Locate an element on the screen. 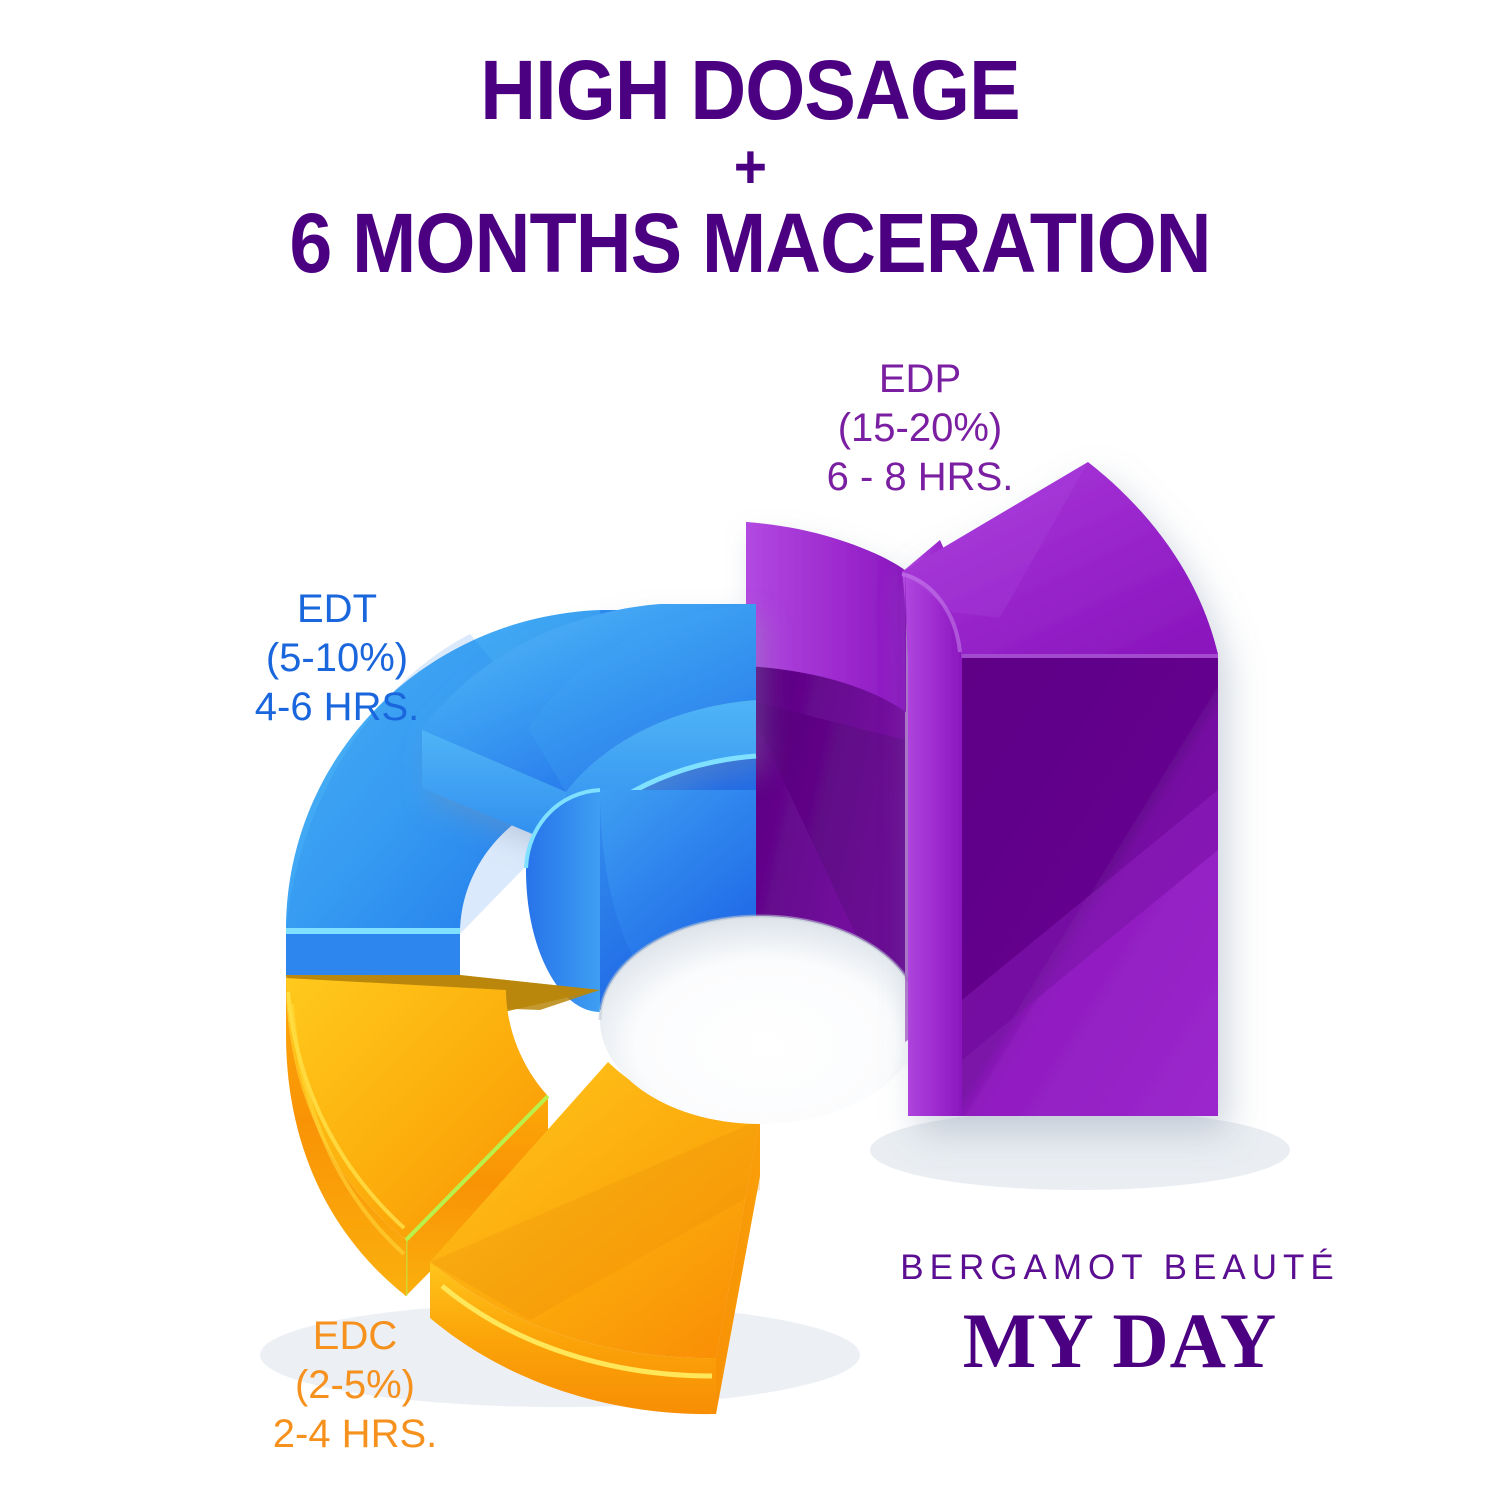 Image resolution: width=1500 pixels, height=1500 pixels. label-edc-name: EDC is located at coordinates (355, 1336).